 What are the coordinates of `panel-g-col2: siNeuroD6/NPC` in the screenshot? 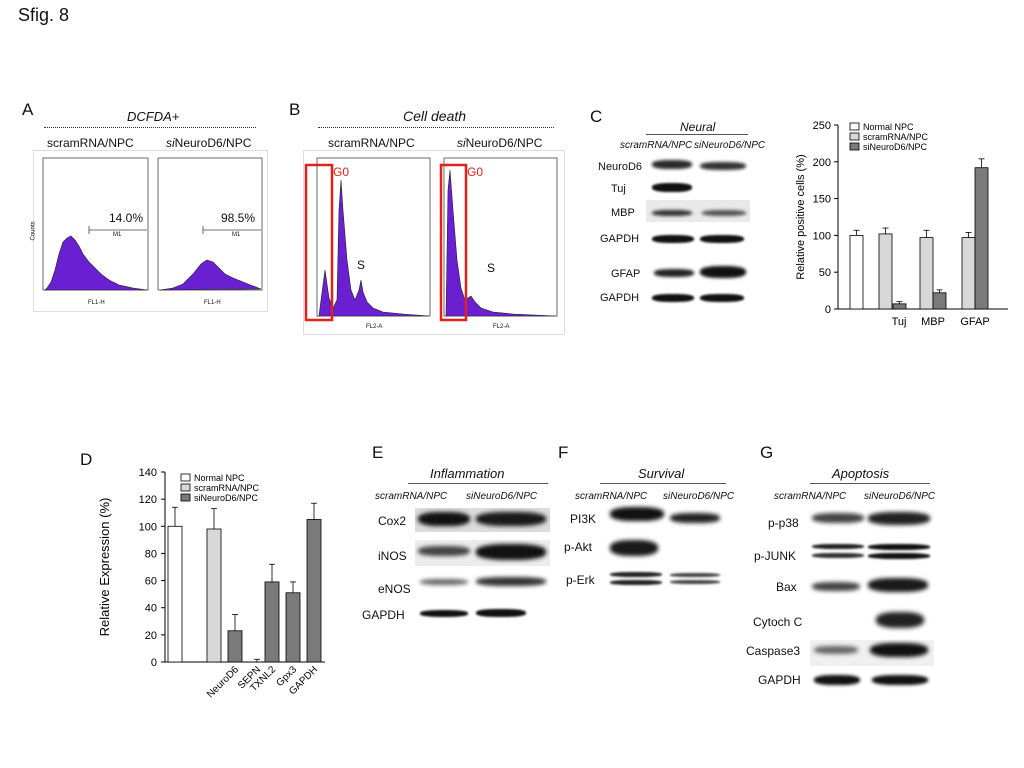 It's located at (900, 496).